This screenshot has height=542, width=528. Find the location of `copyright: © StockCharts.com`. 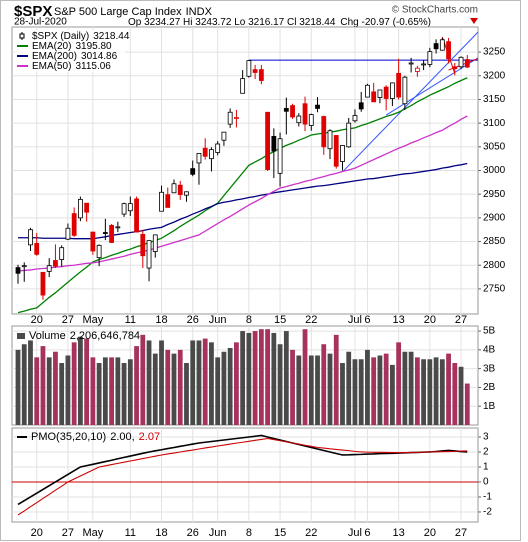

copyright: © StockCharts.com is located at coordinates (435, 10).